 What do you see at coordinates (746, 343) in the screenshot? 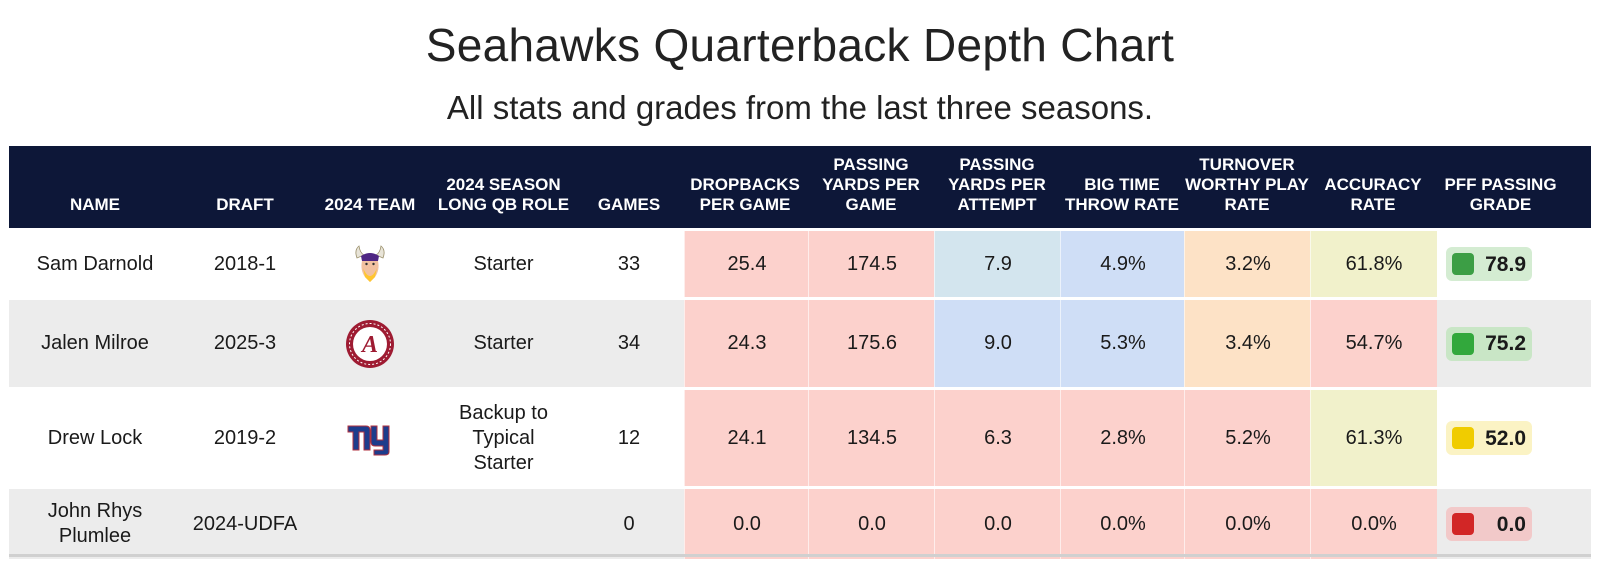
I see `dropbacks-cell: 24.3` at bounding box center [746, 343].